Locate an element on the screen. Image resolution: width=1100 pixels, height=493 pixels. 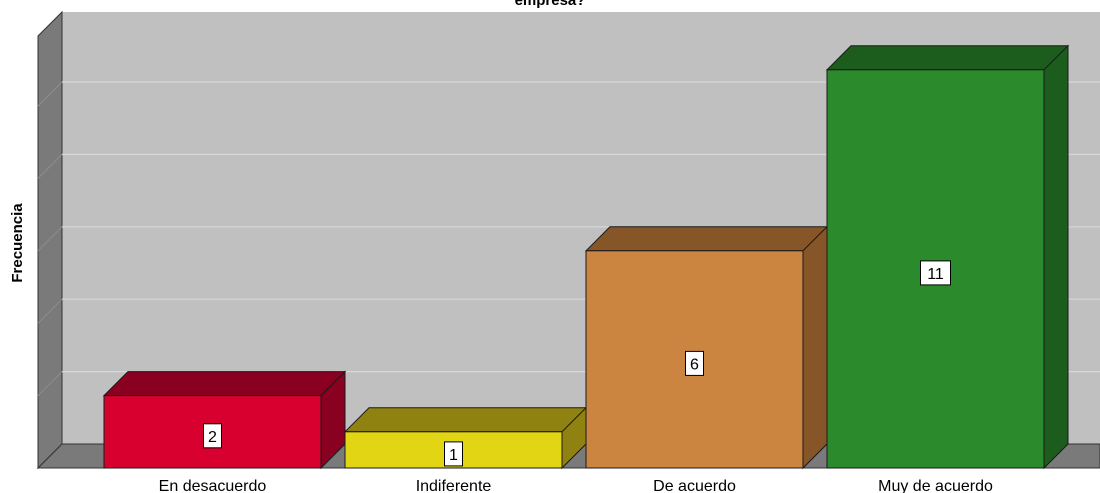
x-tick-label: De acuerdo is located at coordinates (694, 485).